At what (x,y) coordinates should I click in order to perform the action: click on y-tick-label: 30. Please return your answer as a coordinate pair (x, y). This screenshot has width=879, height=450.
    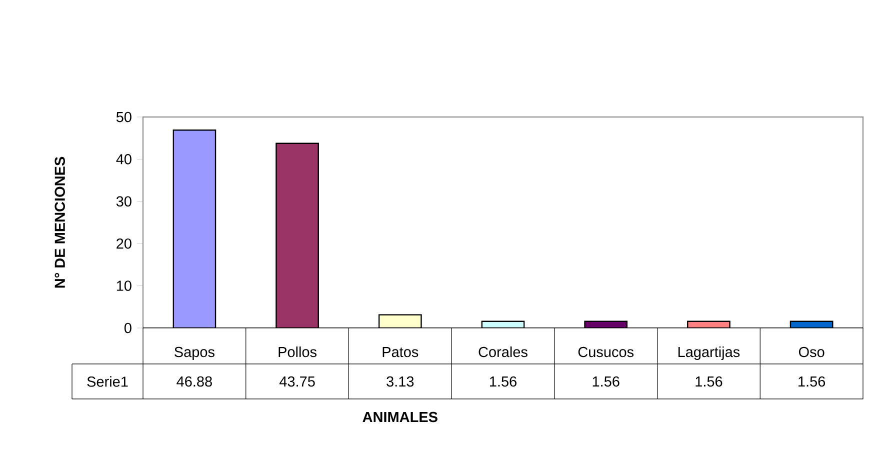
    Looking at the image, I should click on (124, 201).